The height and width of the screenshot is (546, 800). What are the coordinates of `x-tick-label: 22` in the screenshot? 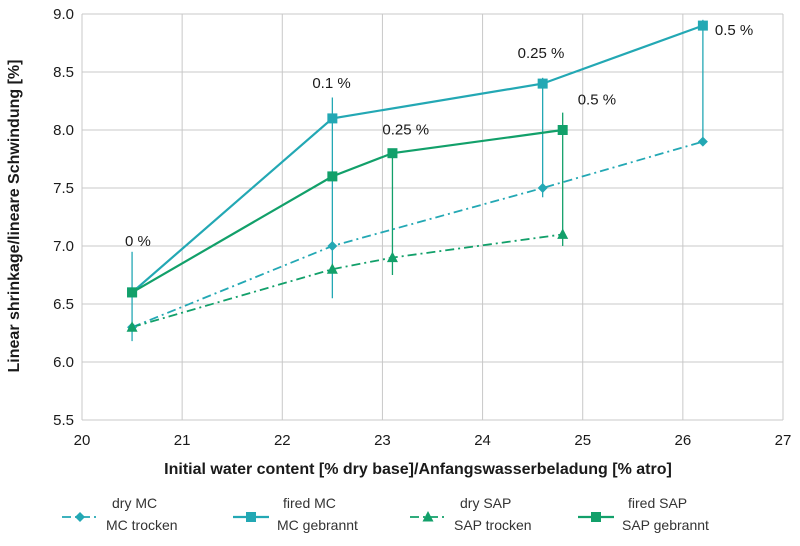 It's located at (282, 440).